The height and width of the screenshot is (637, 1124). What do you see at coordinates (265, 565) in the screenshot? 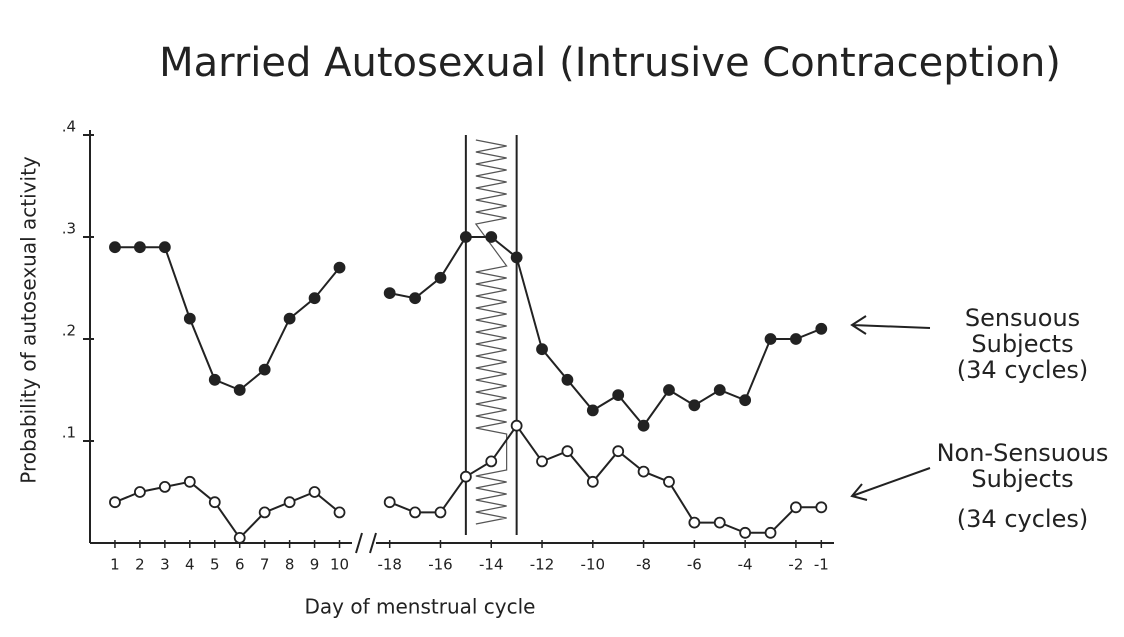
I see `x-tick-label: 7` at bounding box center [265, 565].